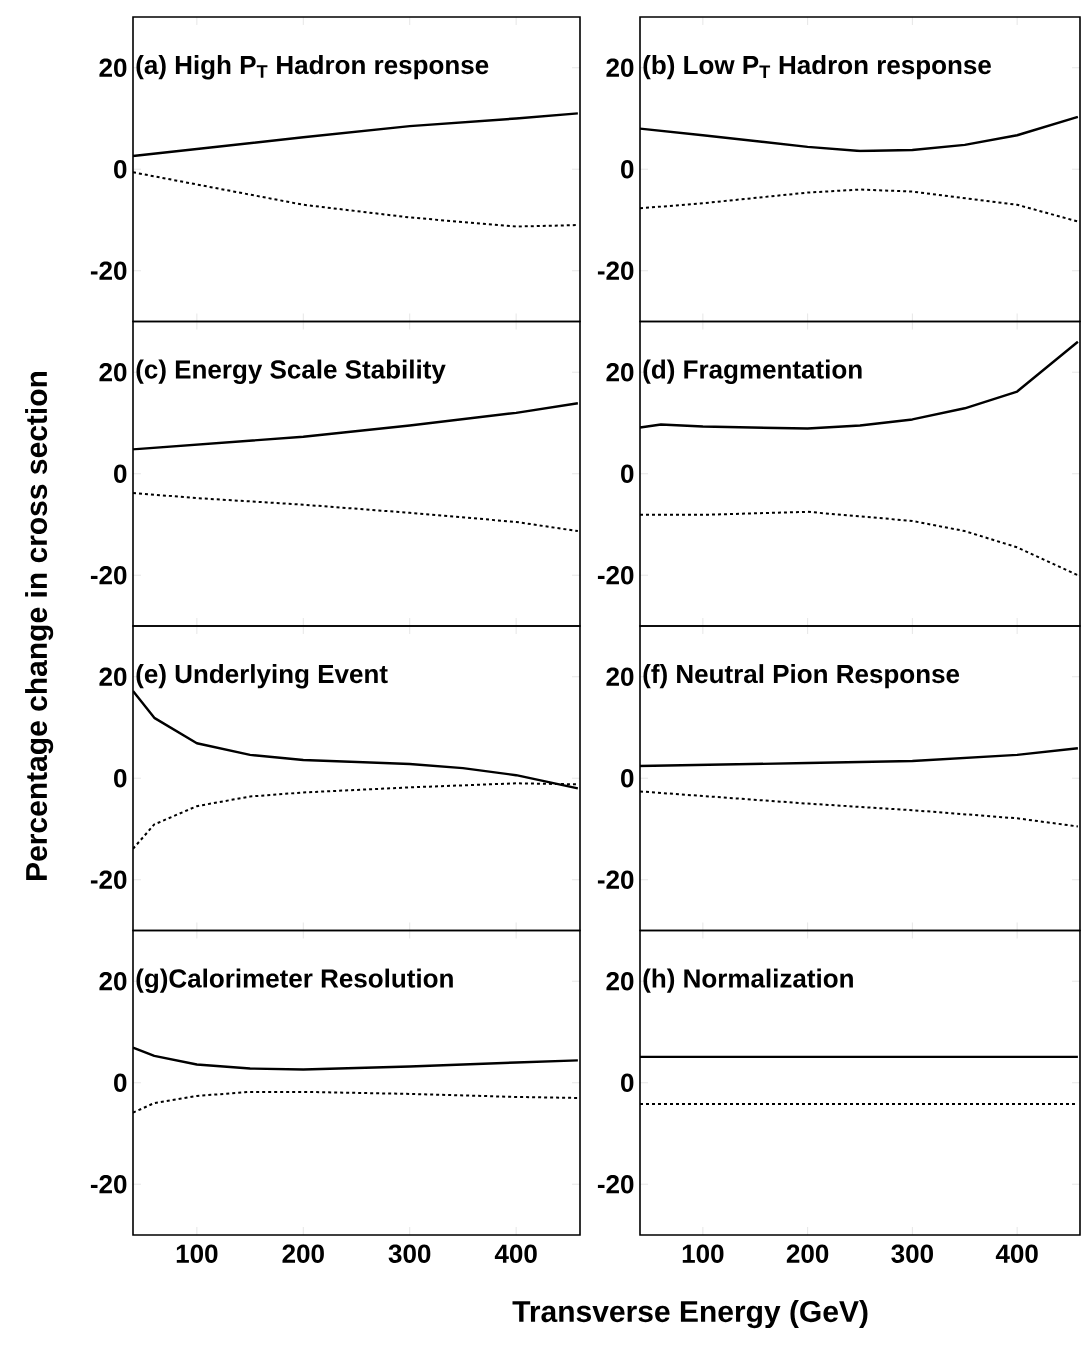  I want to click on text: (d) Fragmentation, so click(752, 371).